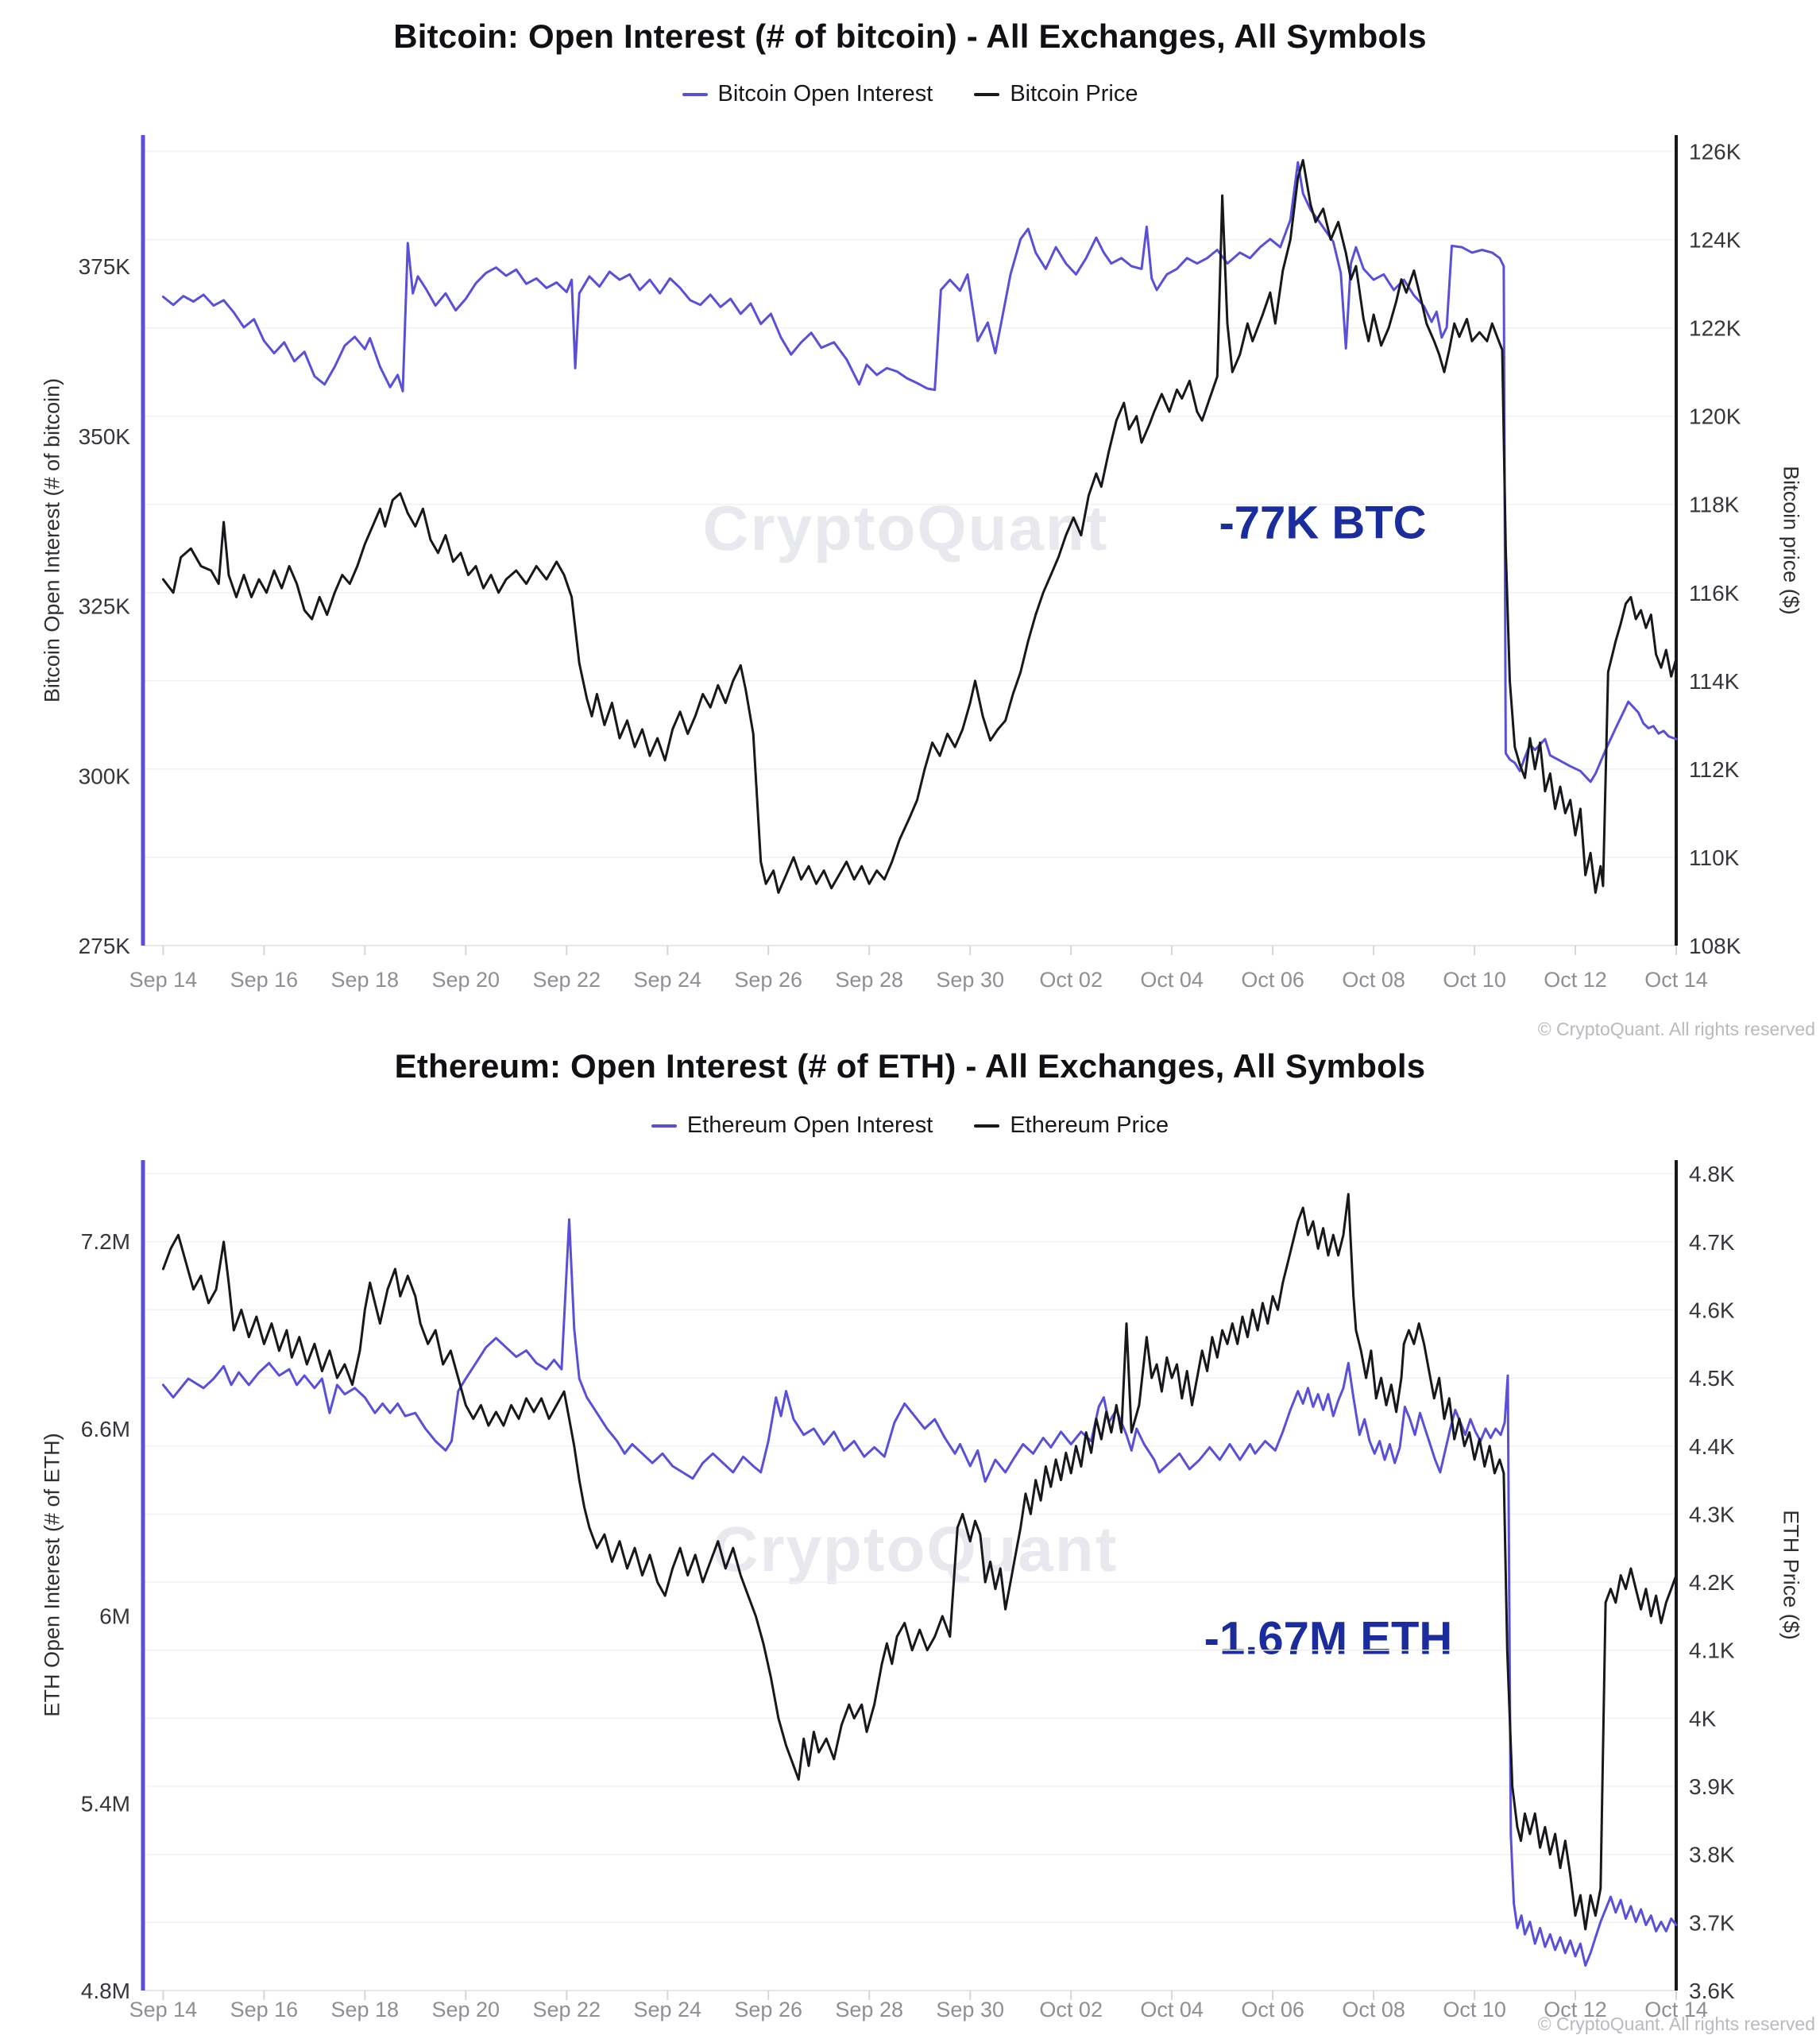 This screenshot has width=1820, height=2035. I want to click on left-y-tick-label: 6.6M, so click(106, 1429).